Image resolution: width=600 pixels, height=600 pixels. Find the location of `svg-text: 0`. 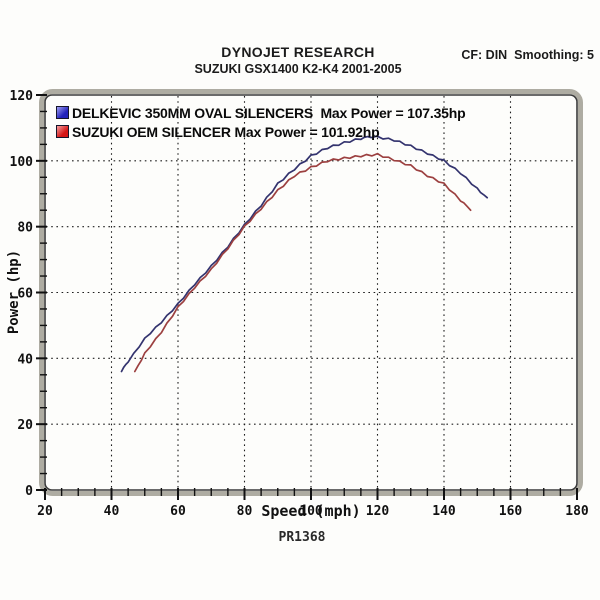

svg-text: 0 is located at coordinates (29, 491).